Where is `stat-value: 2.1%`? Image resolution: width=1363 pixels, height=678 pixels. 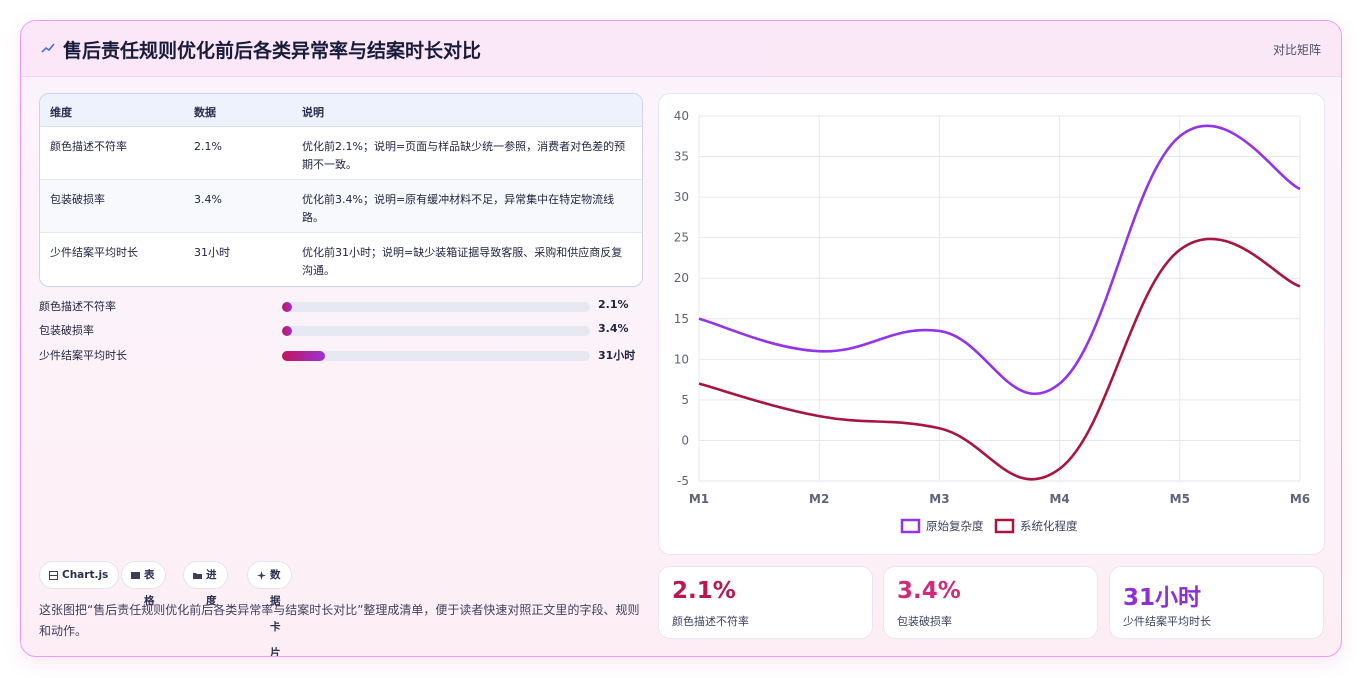 stat-value: 2.1% is located at coordinates (704, 591).